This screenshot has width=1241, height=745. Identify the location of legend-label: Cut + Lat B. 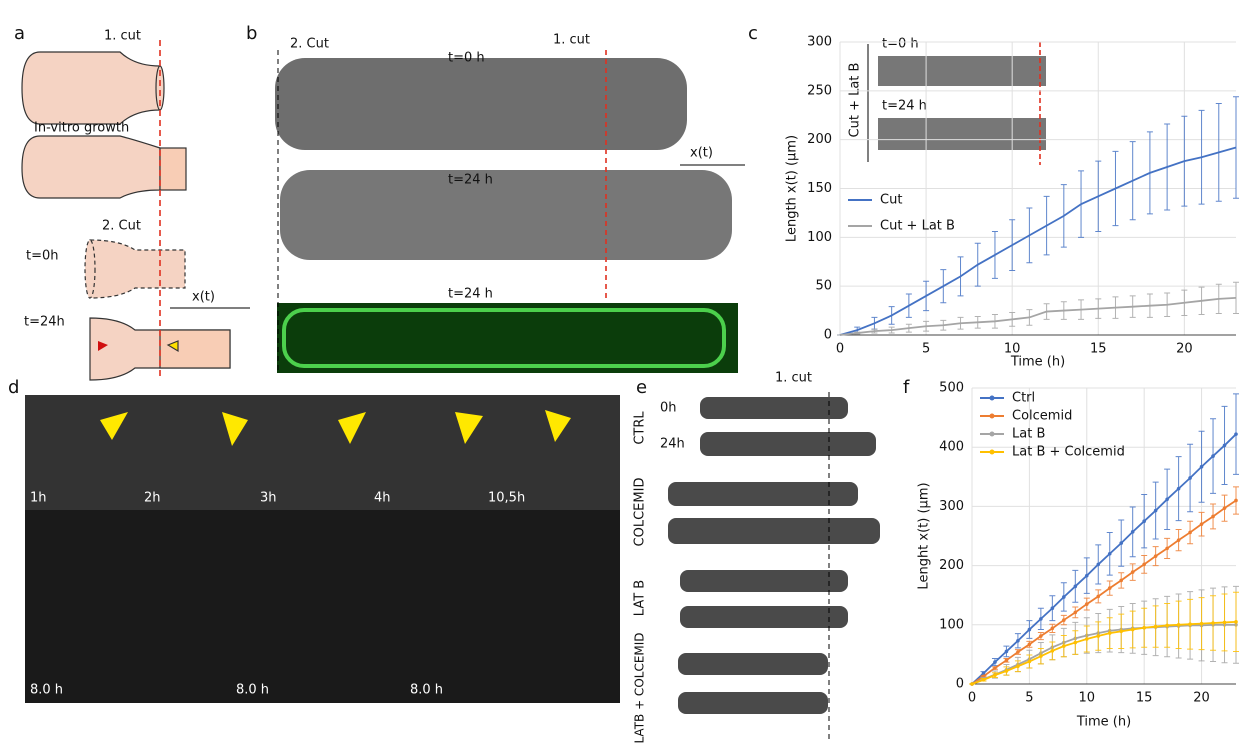
(917, 226).